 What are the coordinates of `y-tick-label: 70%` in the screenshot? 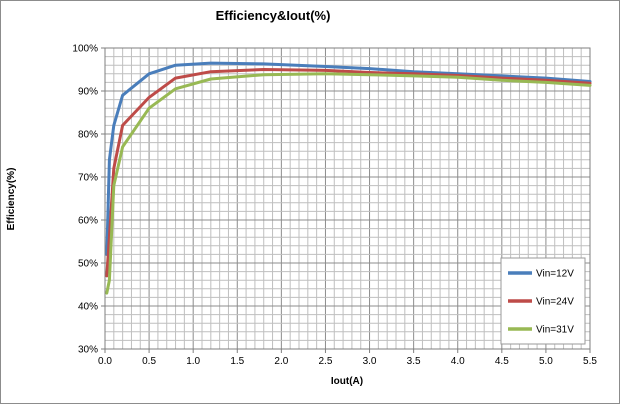 It's located at (88, 178).